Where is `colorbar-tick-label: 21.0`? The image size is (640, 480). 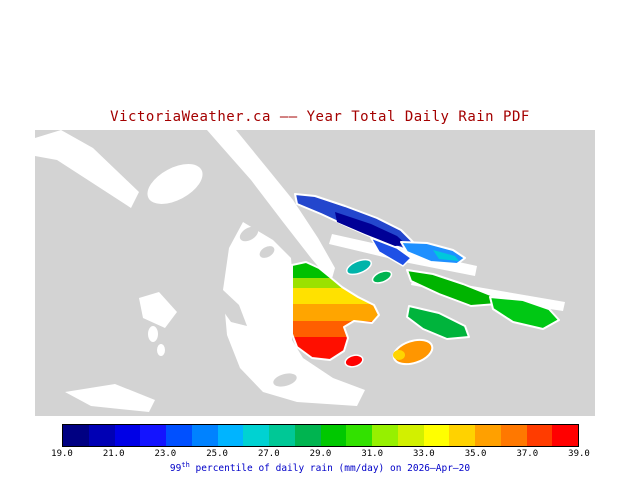
colorbar-tick-label: 21.0 is located at coordinates (113, 454).